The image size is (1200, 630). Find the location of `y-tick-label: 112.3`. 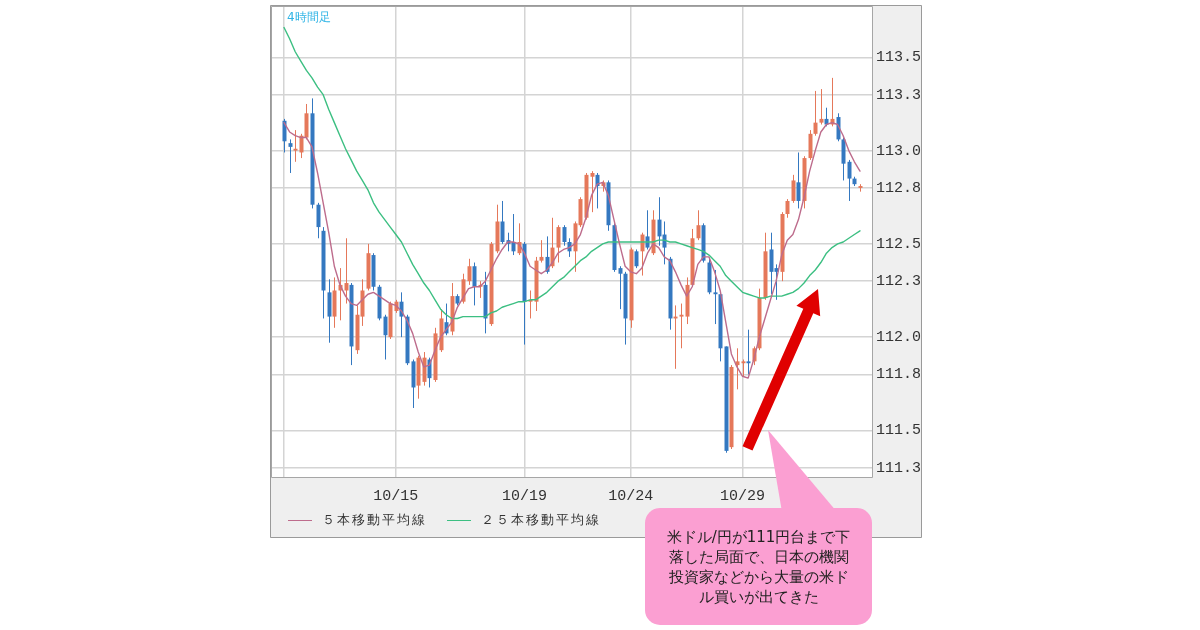

y-tick-label: 112.3 is located at coordinates (899, 282).